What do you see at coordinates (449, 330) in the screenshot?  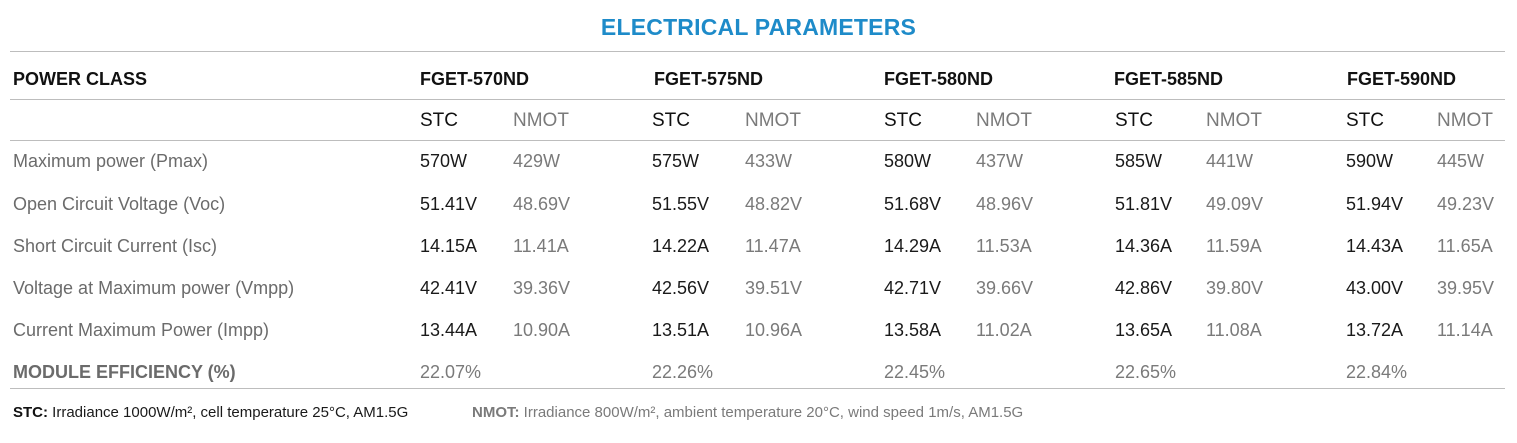 I see `stc-value: 13.44A` at bounding box center [449, 330].